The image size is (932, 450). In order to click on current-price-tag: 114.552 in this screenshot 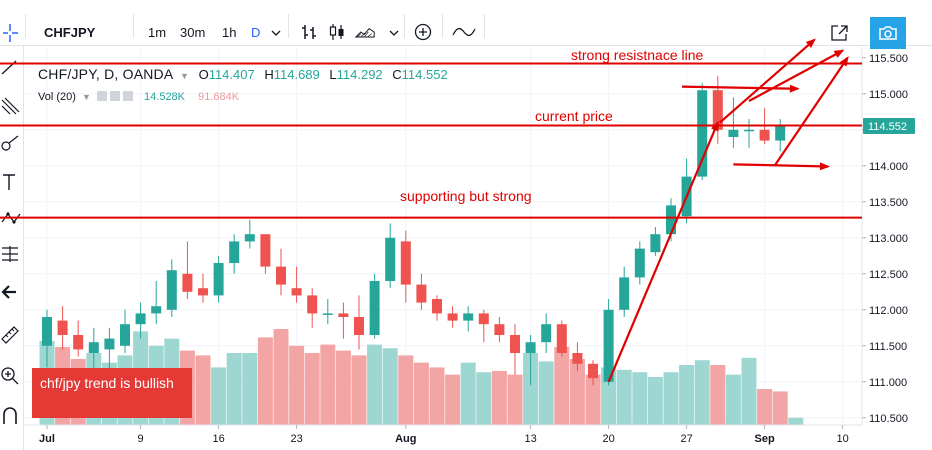, I will do `click(889, 126)`.